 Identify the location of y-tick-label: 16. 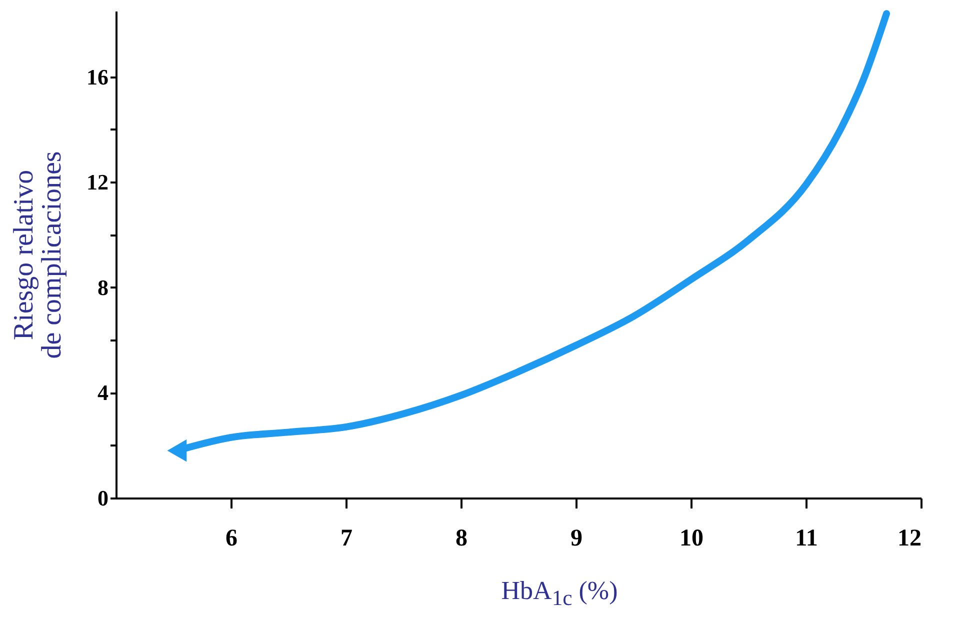
(97, 77).